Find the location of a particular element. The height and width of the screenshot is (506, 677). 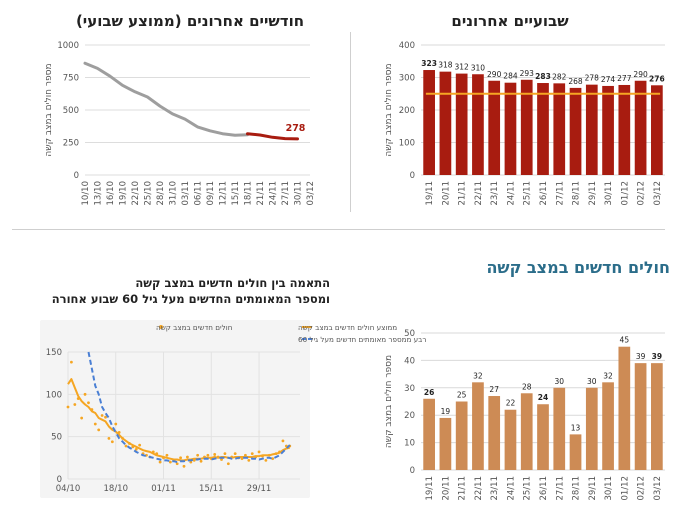

legend-label-dots: חולים חדשים במצב קשה is located at coordinates (194, 327).